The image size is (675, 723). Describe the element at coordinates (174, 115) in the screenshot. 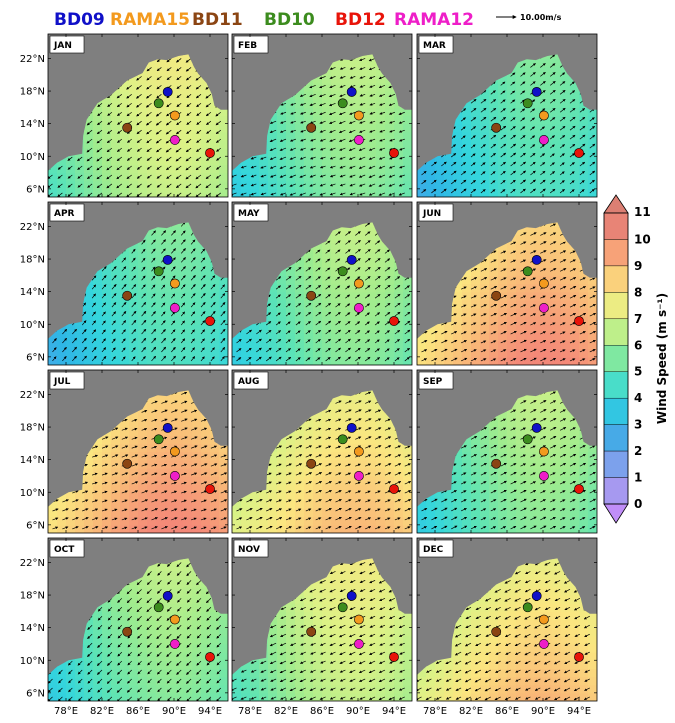

I see `station-marker-rama15` at that location.